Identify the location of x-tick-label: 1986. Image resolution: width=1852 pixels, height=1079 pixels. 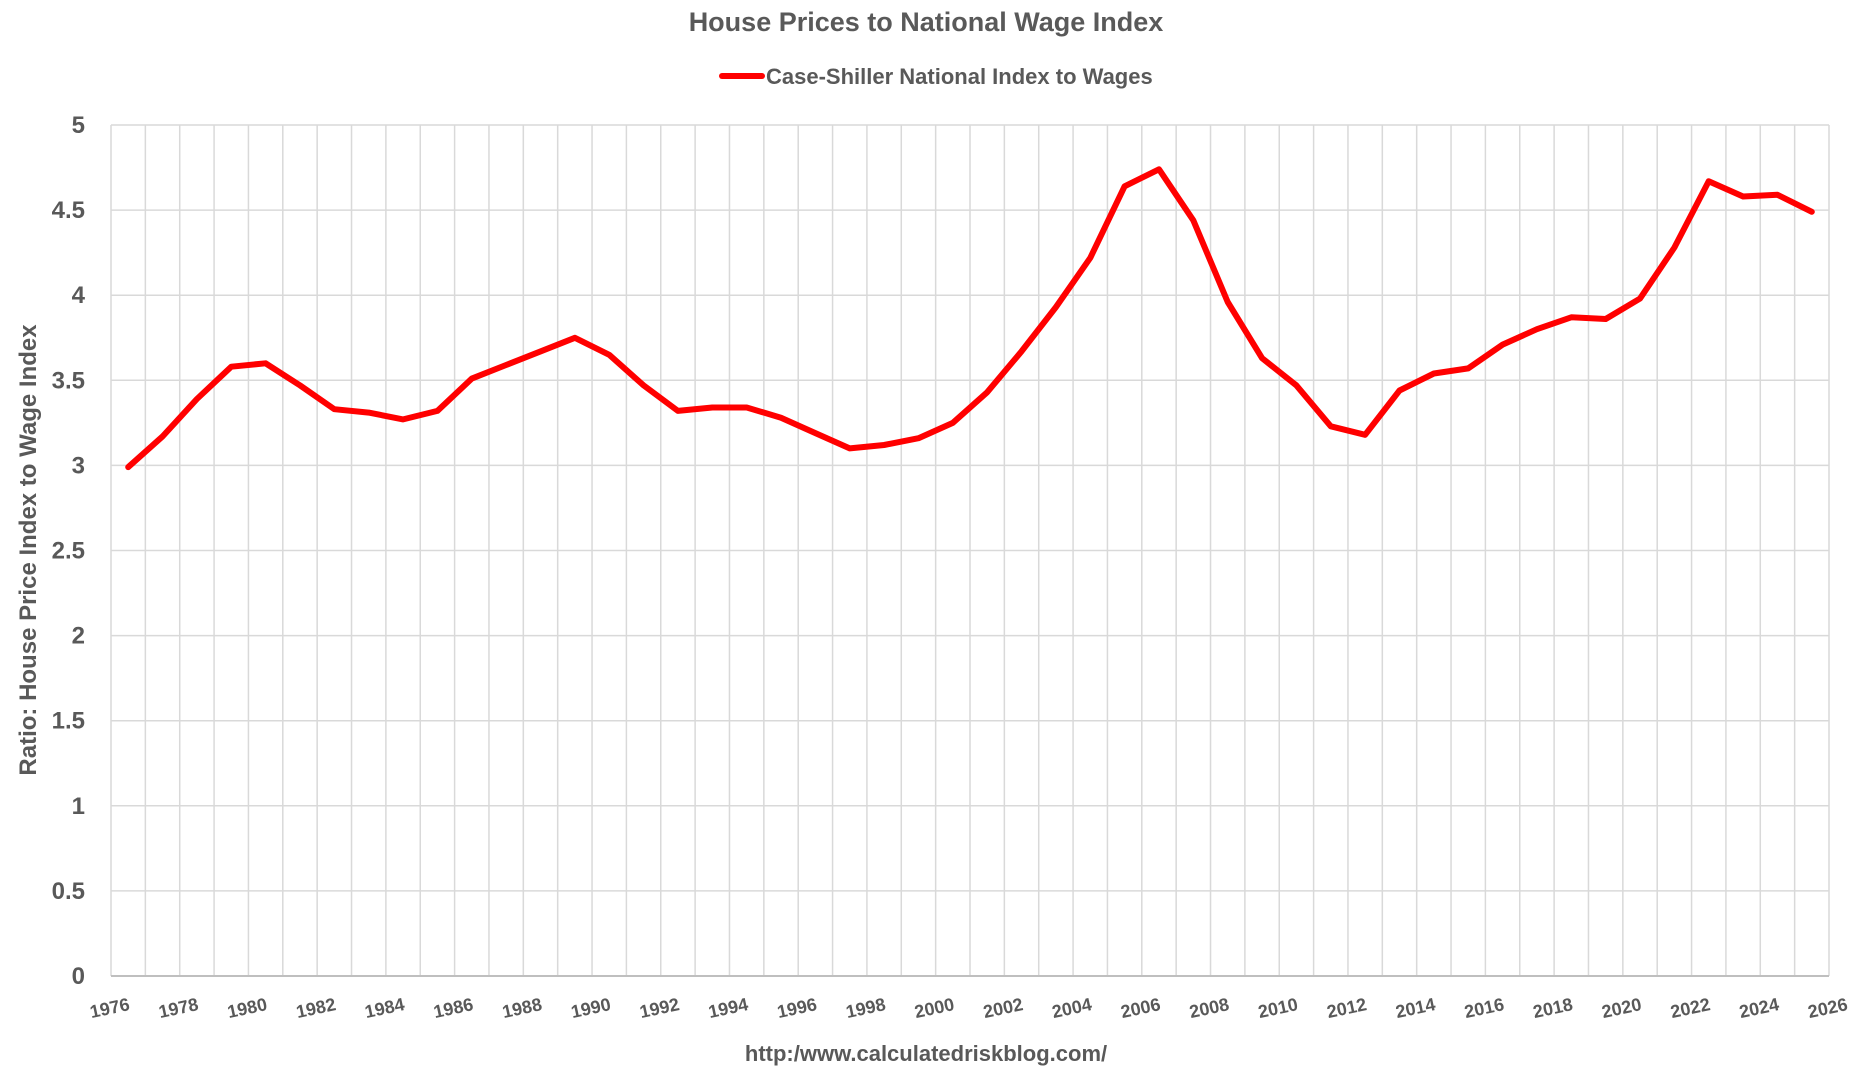
(453, 1008).